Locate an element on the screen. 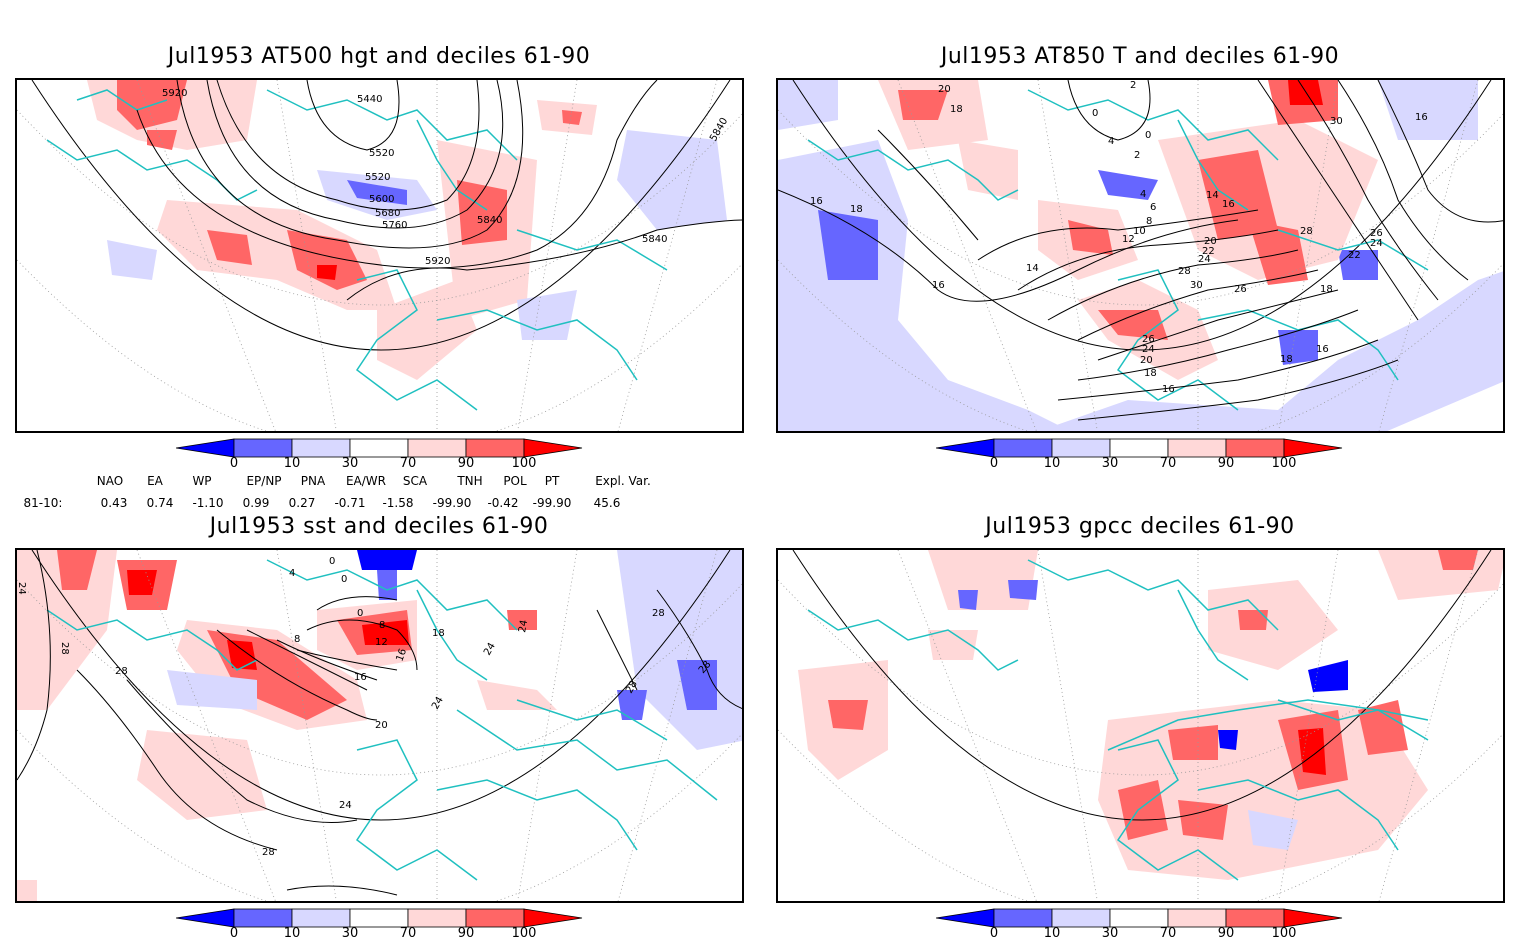 Image resolution: width=1520 pixels, height=941 pixels. height-contours is located at coordinates (439, 190).